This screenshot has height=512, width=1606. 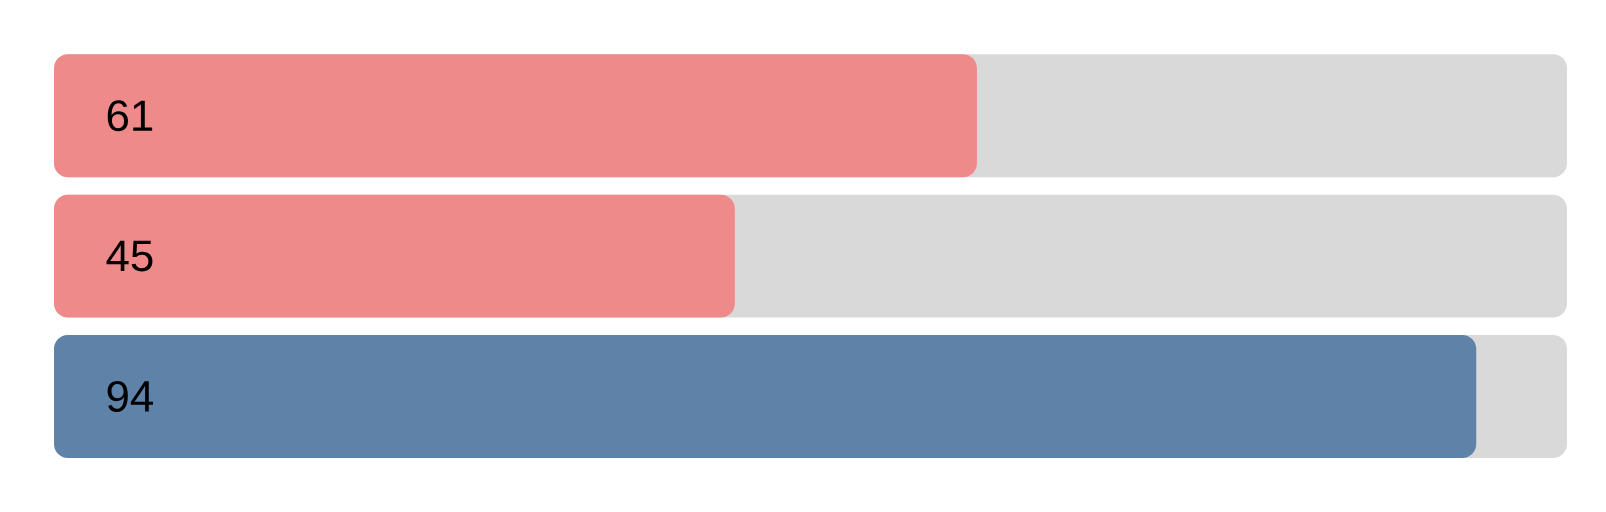 I want to click on data-label: 61, so click(x=130, y=116).